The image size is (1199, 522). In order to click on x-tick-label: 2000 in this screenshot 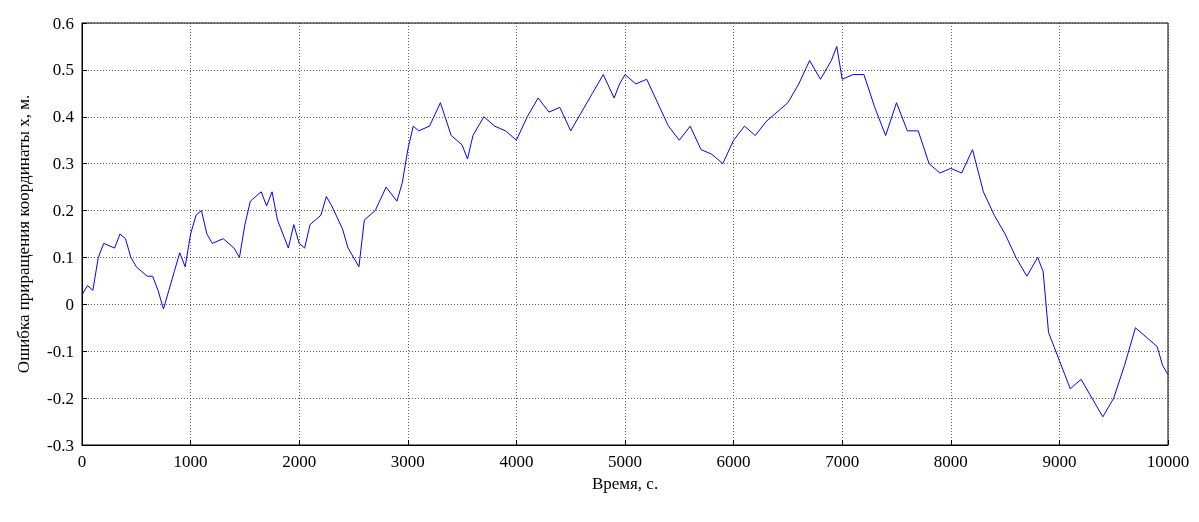, I will do `click(299, 461)`.